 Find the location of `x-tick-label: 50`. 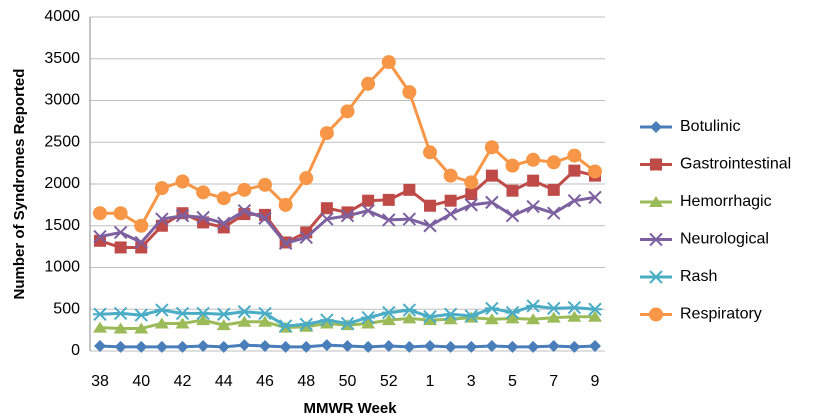

x-tick-label: 50 is located at coordinates (348, 381).